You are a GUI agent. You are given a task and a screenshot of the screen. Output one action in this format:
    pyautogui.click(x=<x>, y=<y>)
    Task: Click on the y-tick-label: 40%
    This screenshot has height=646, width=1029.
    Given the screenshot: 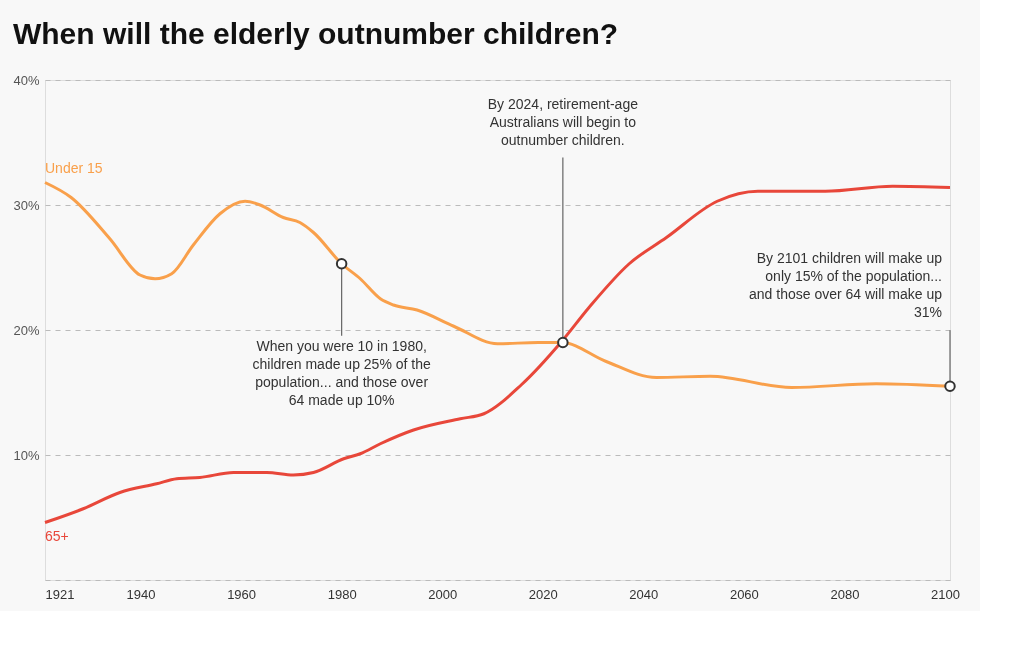 What is the action you would take?
    pyautogui.click(x=26, y=80)
    